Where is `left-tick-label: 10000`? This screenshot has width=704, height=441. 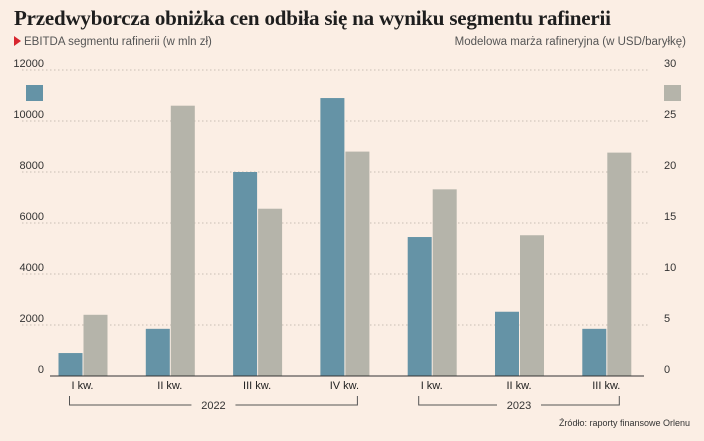 left-tick-label: 10000 is located at coordinates (28, 115).